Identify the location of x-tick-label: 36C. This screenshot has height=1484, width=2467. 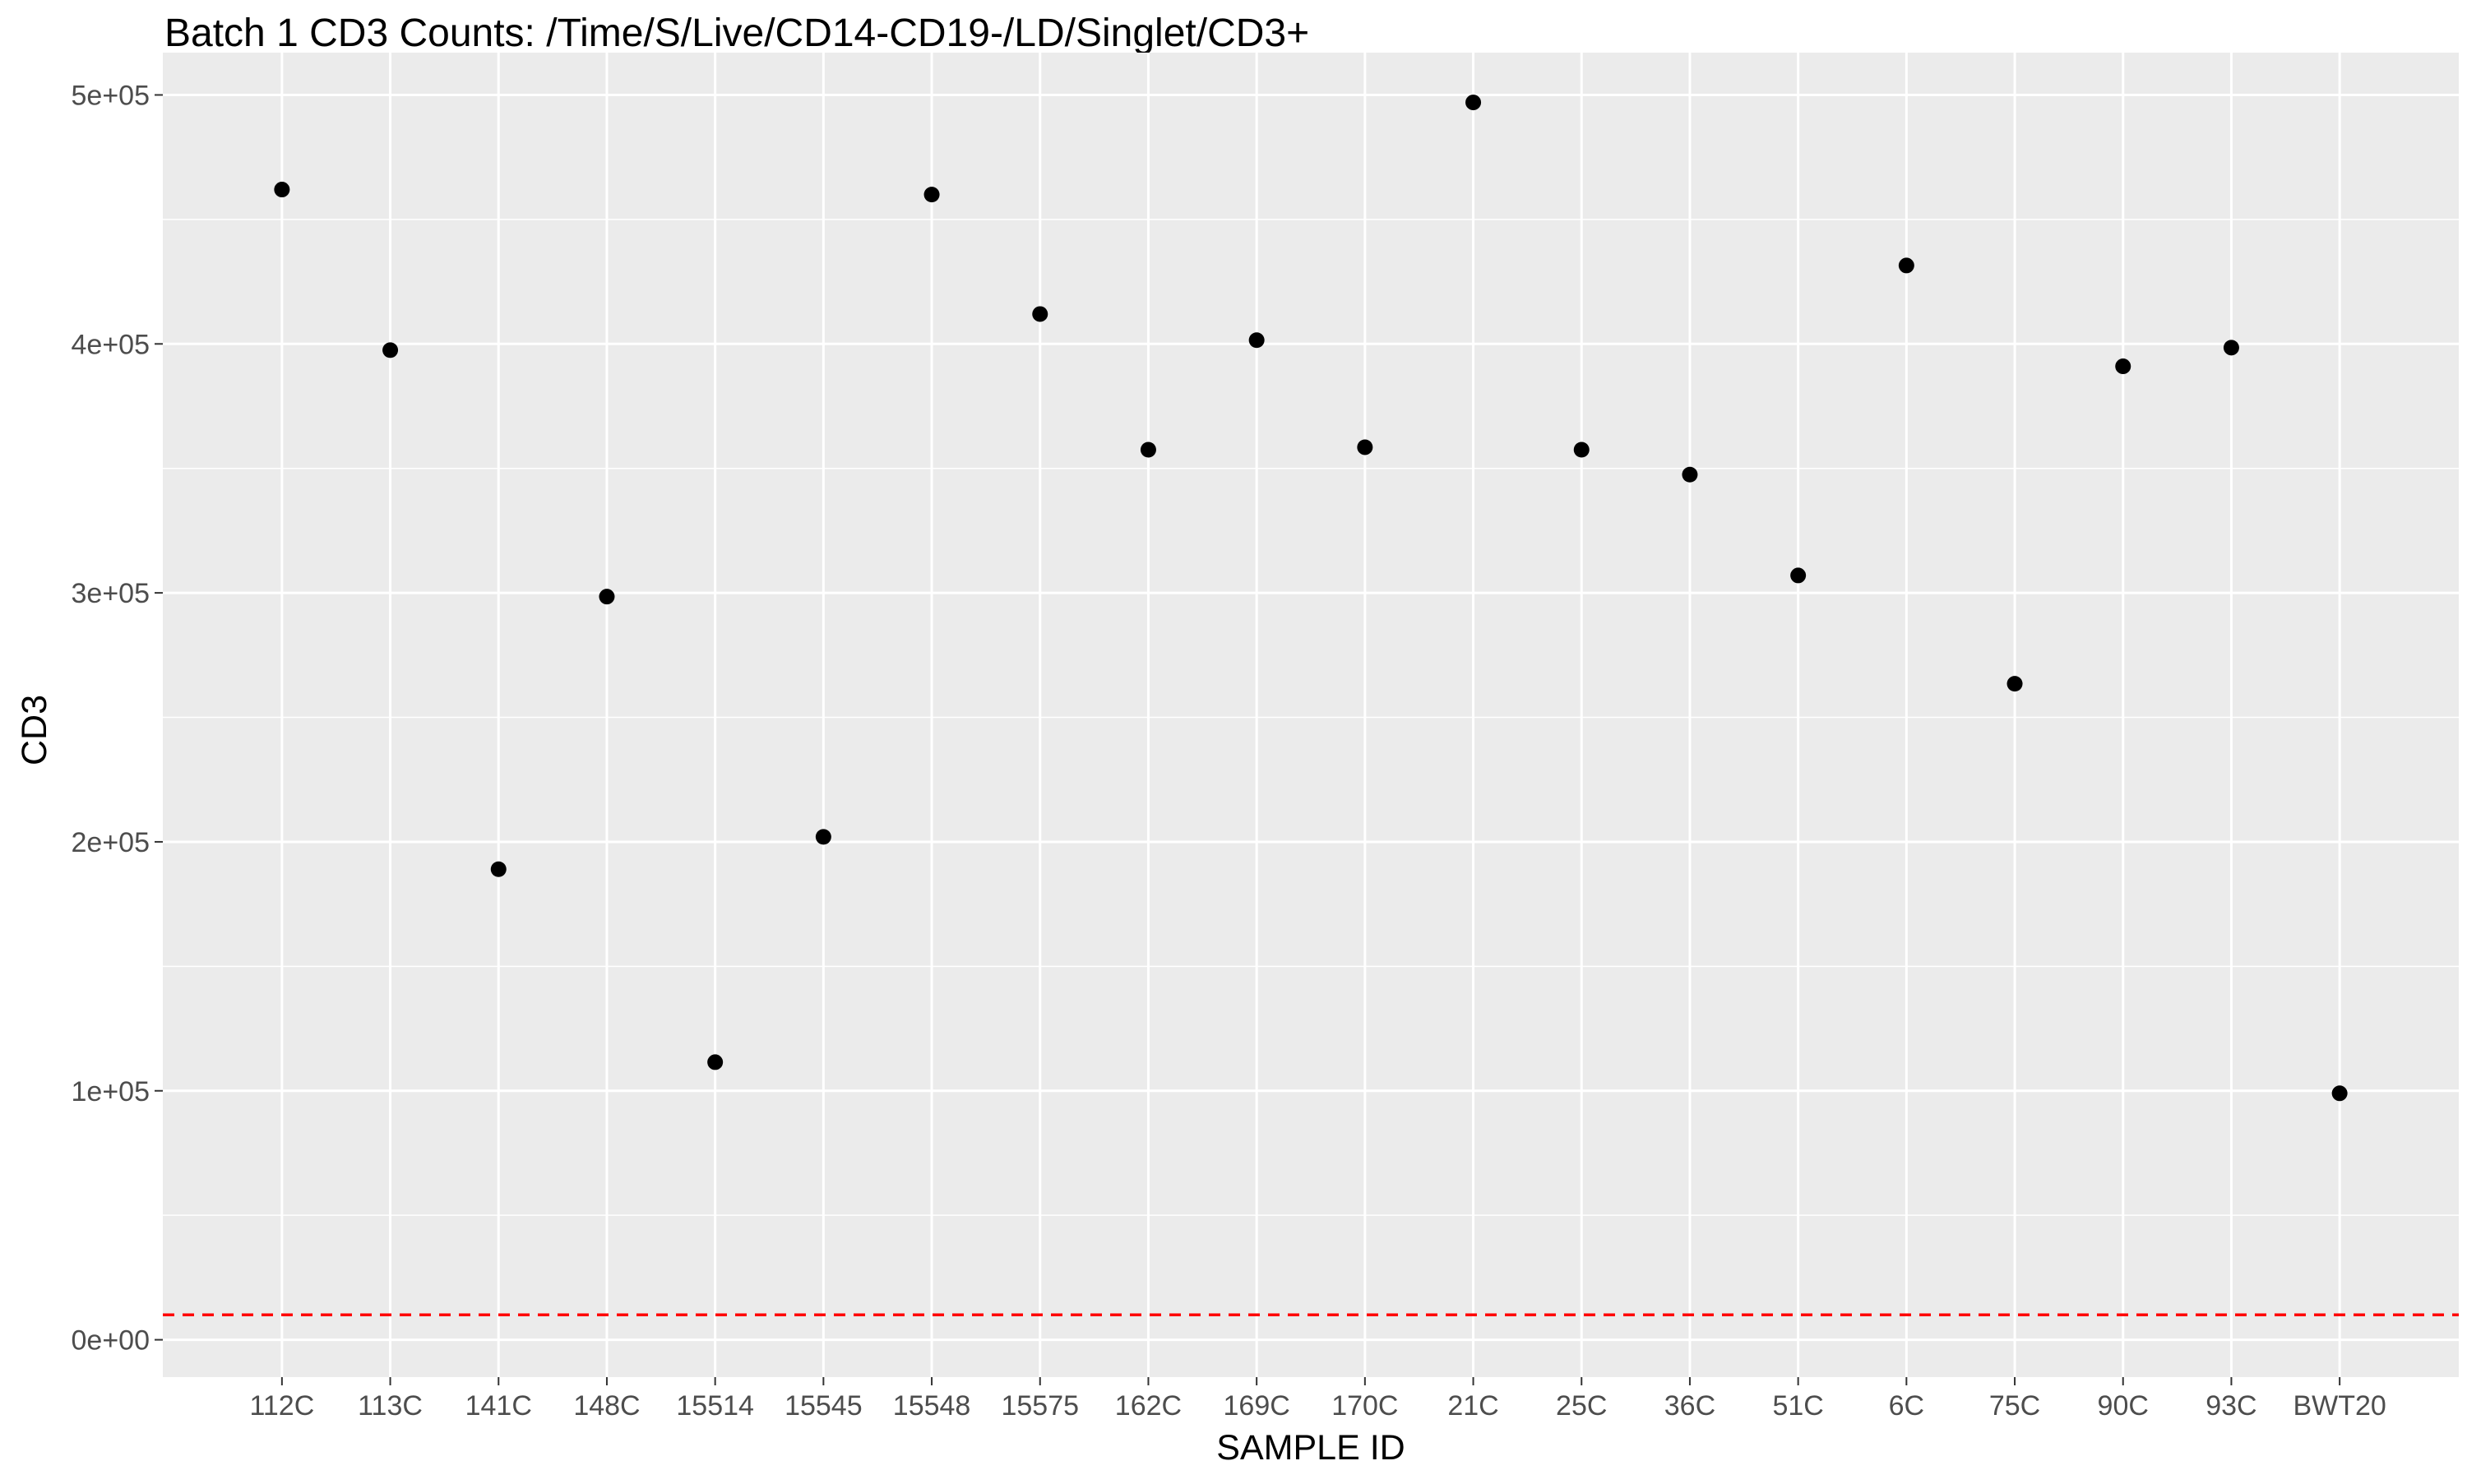
(1689, 1406).